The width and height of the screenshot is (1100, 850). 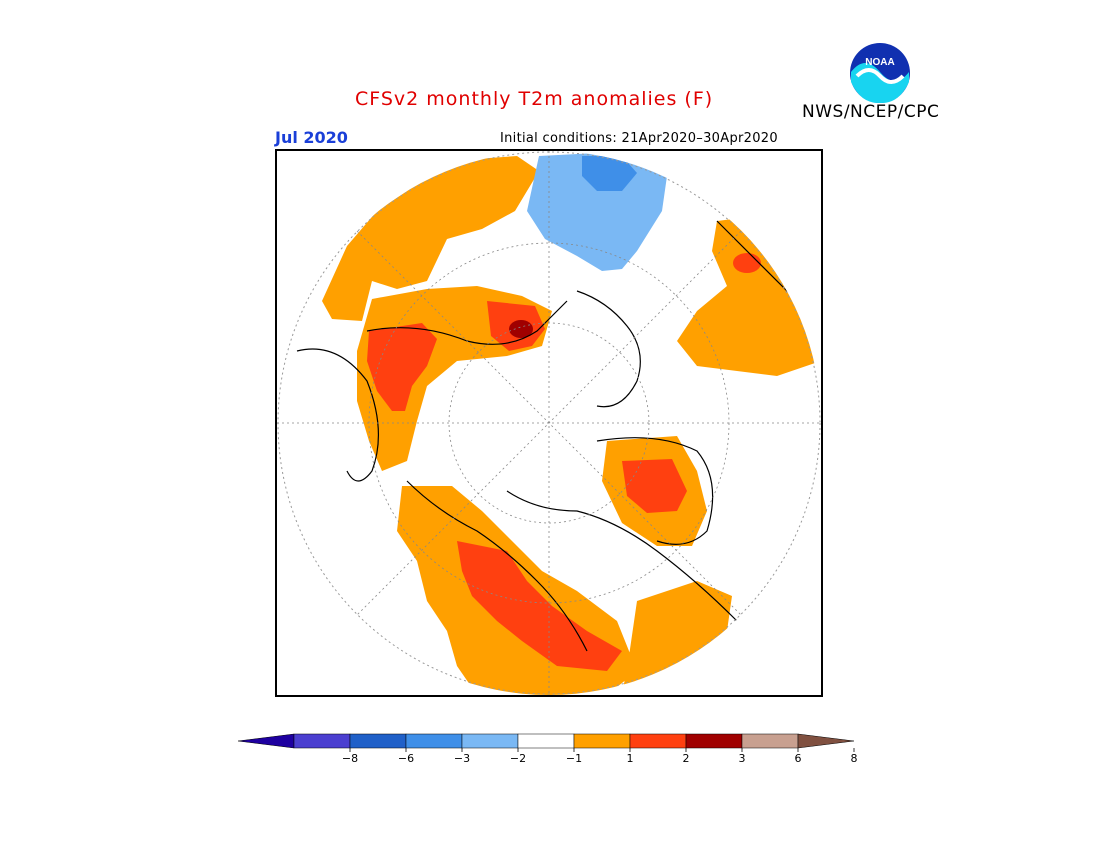 What do you see at coordinates (654, 486) in the screenshot?
I see `anomaly-red-canada-west` at bounding box center [654, 486].